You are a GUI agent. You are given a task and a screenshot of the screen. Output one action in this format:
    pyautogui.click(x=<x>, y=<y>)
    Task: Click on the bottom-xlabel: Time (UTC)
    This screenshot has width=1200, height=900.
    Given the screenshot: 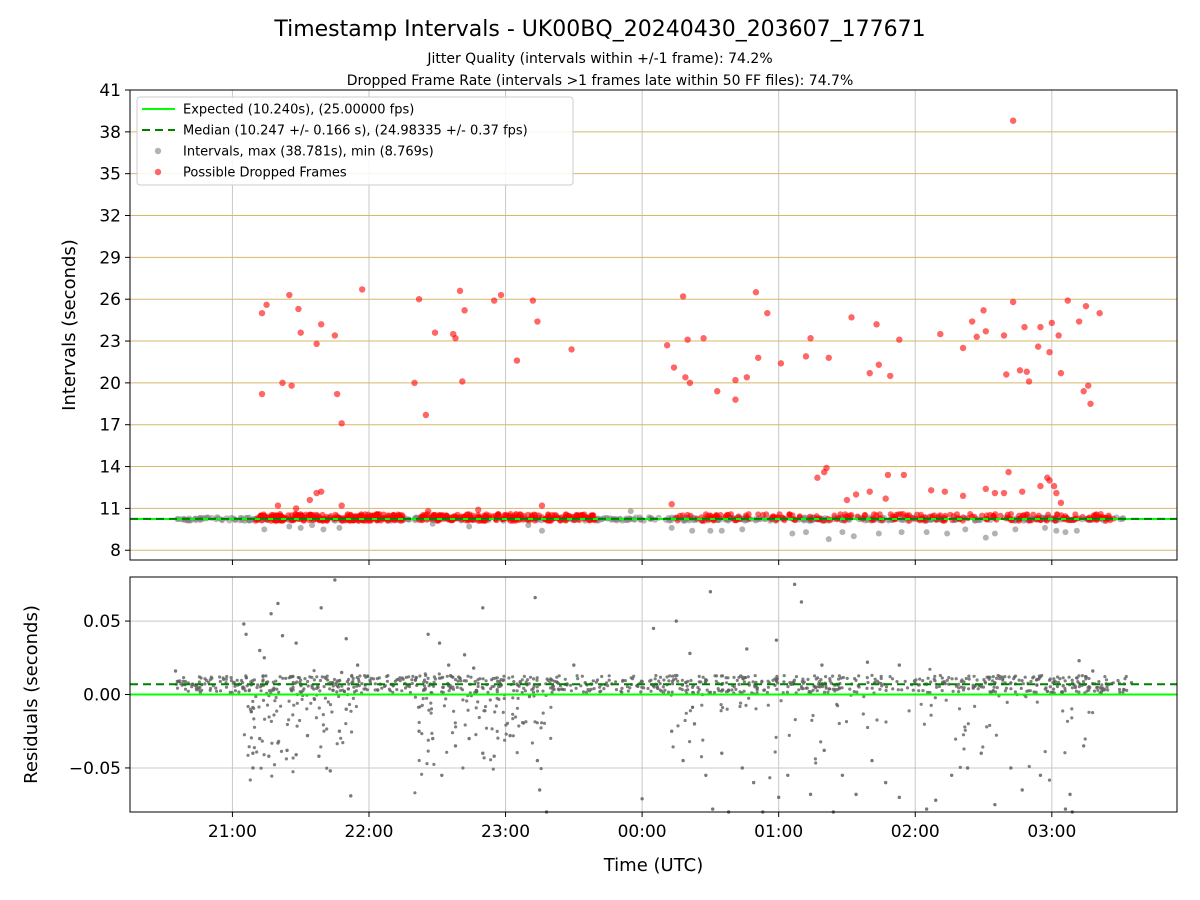 What is the action you would take?
    pyautogui.click(x=653, y=865)
    